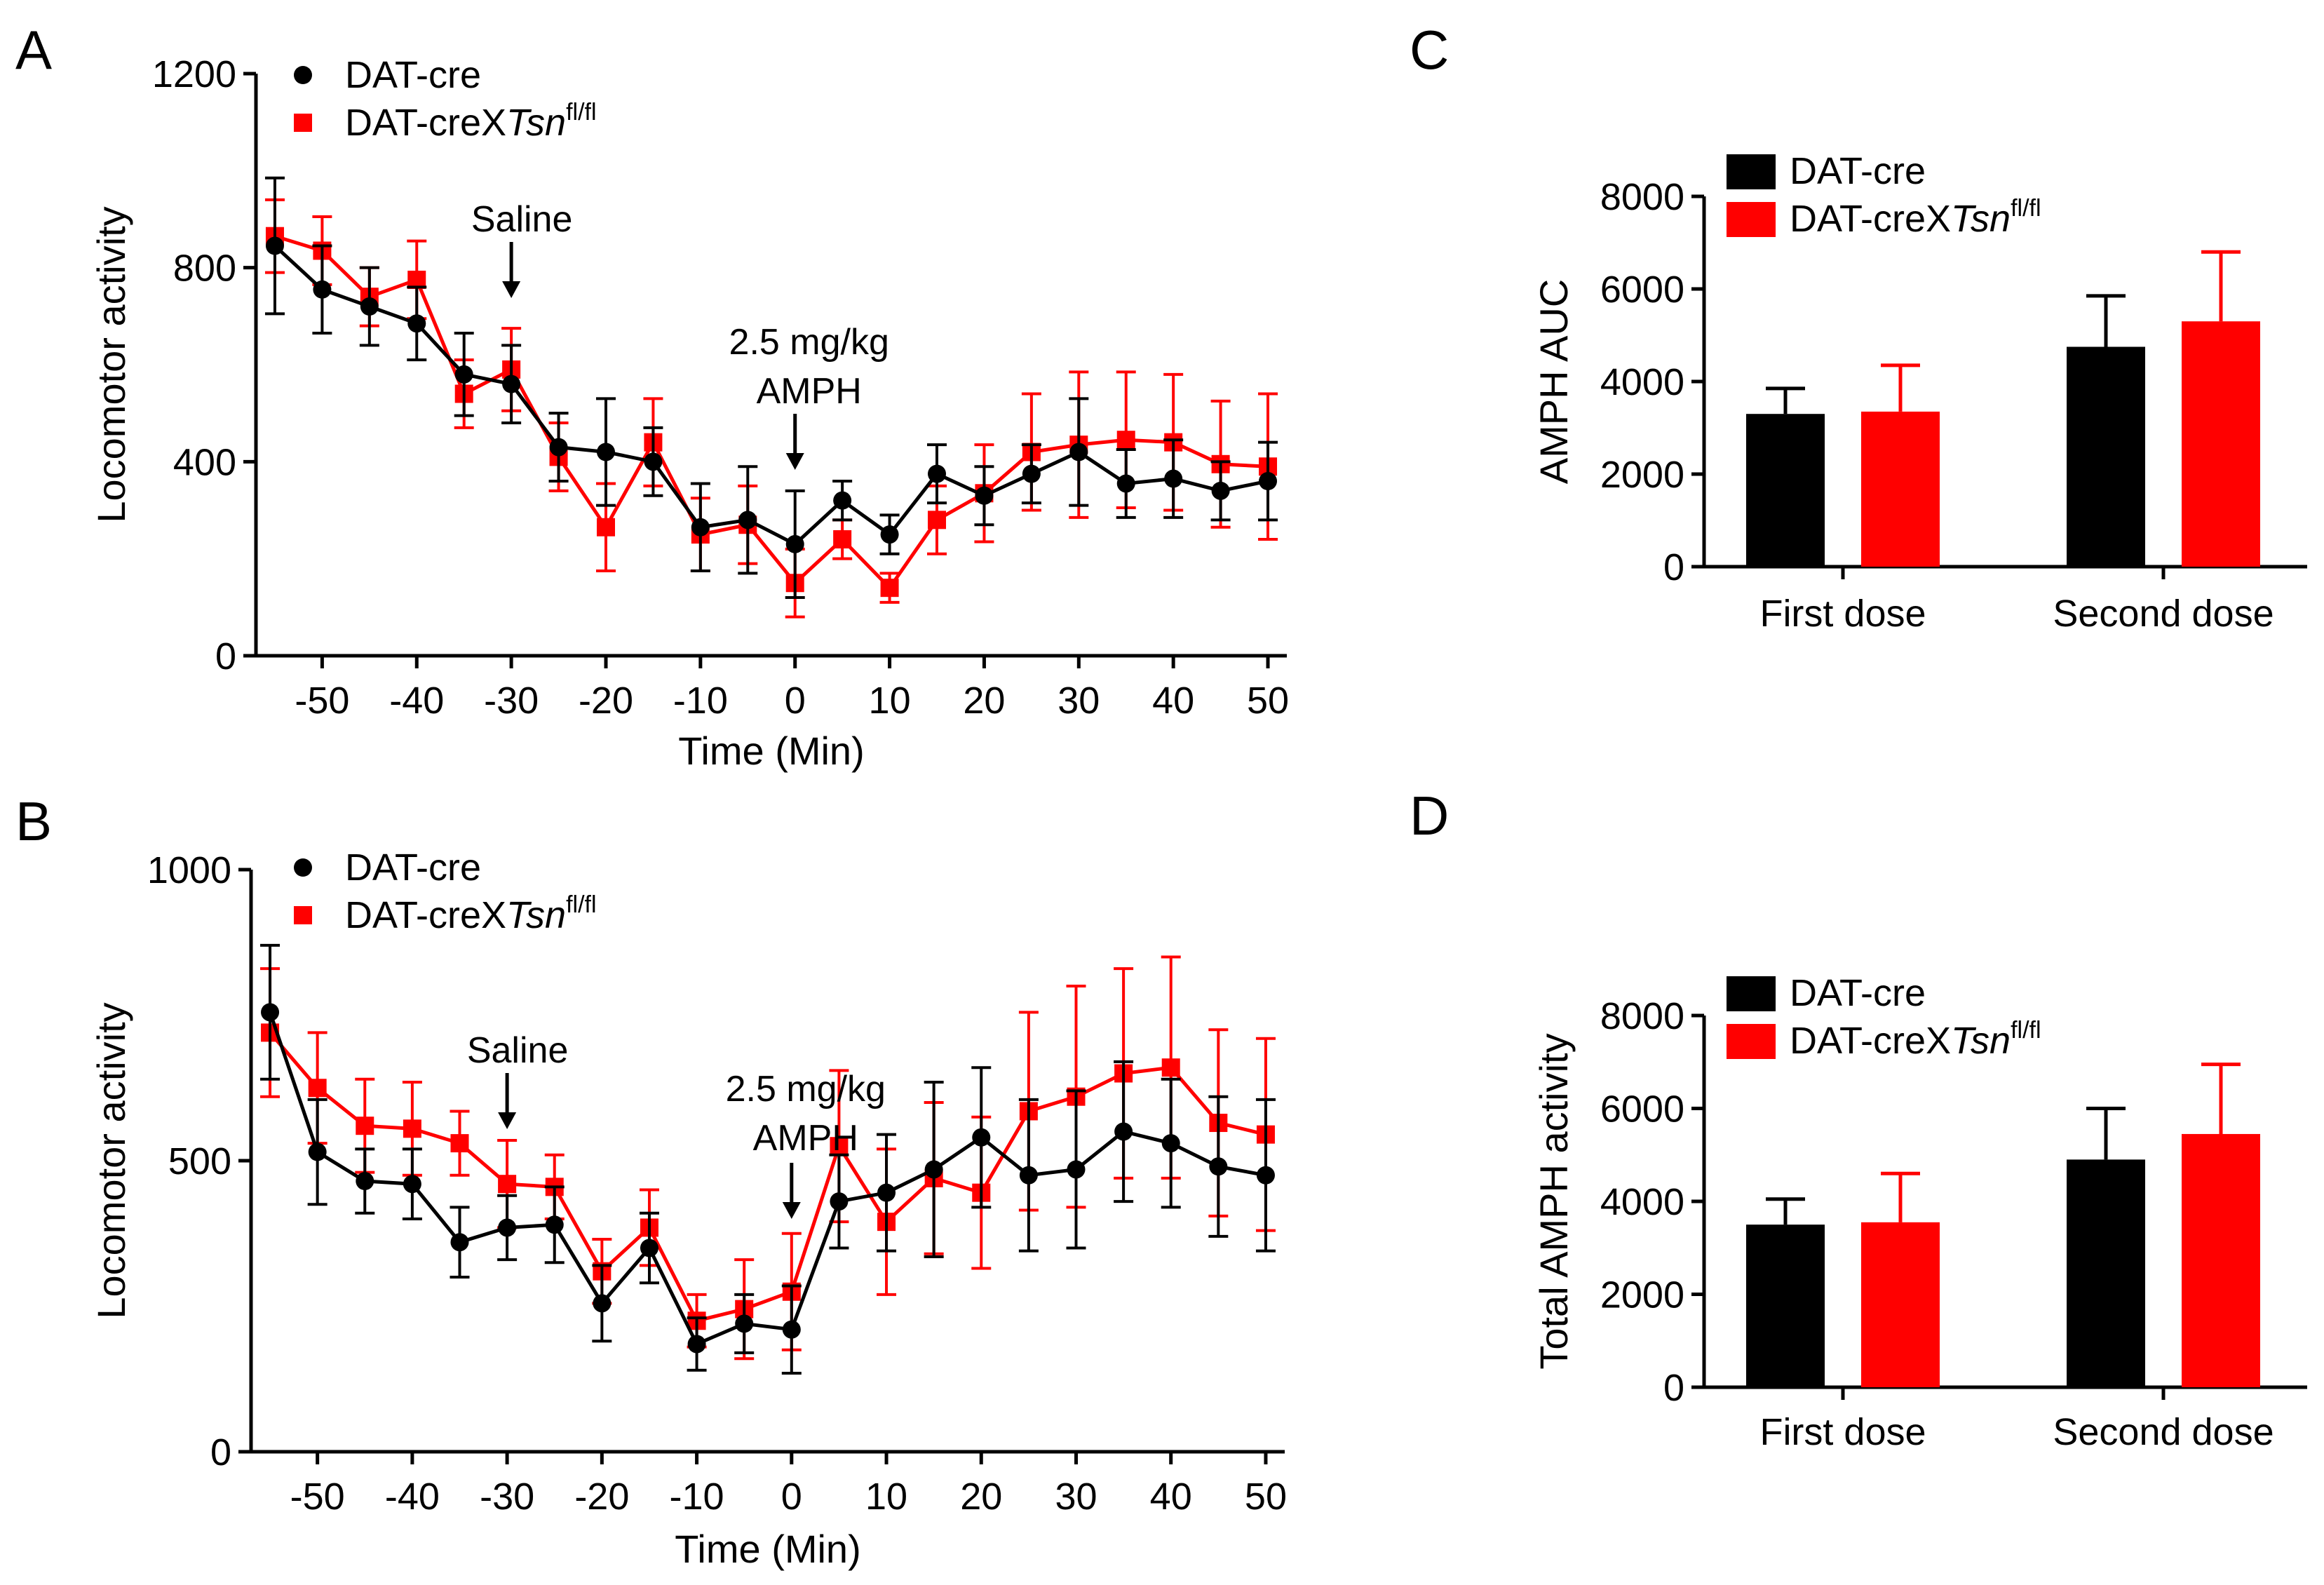  I want to click on panel-a-xtick-label: 50, so click(1268, 701).